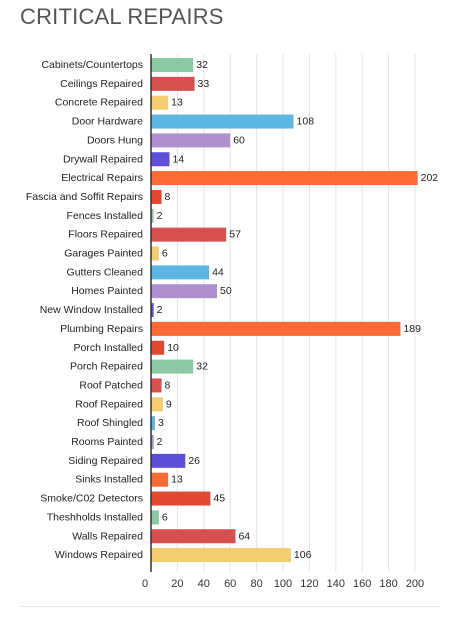 The image size is (461, 620). Describe the element at coordinates (306, 122) in the screenshot. I see `value-label: 108` at that location.